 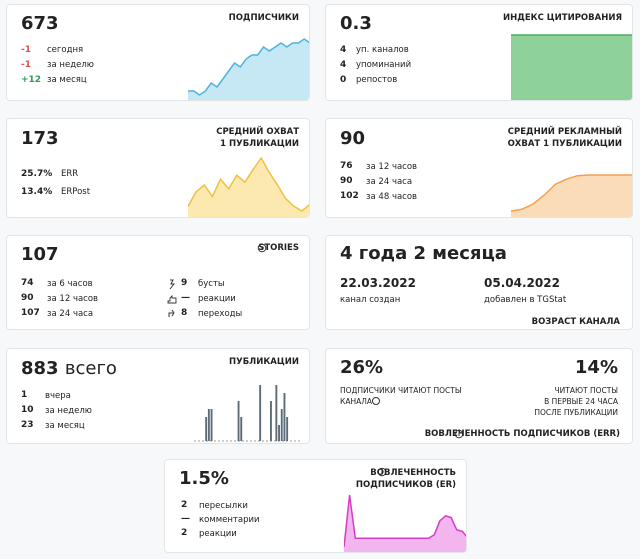 I want to click on footer: ВОЗРАСТ КАНАЛА, so click(x=575, y=322).